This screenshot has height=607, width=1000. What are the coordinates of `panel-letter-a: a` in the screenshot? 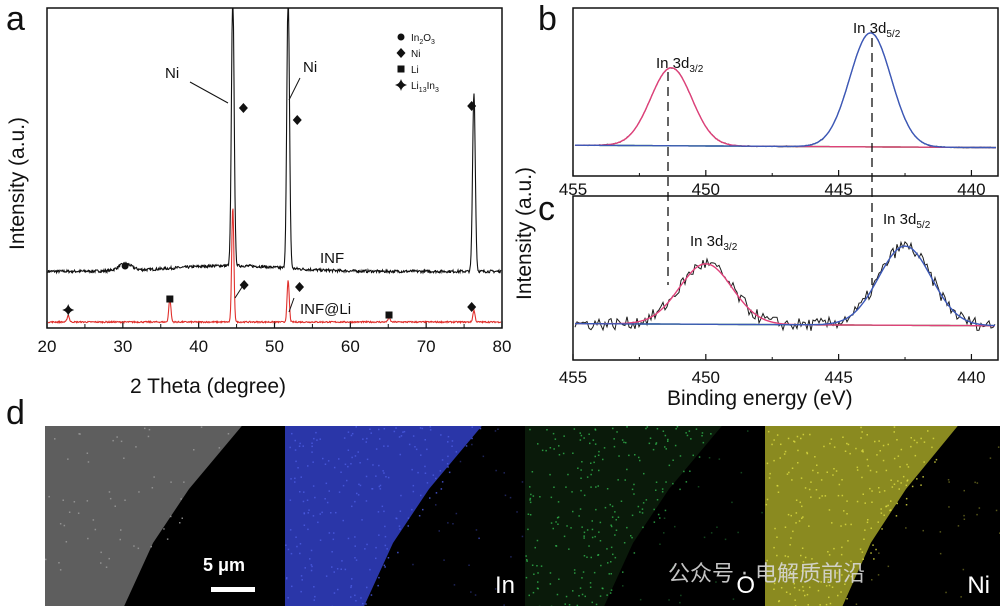 It's located at (15, 19).